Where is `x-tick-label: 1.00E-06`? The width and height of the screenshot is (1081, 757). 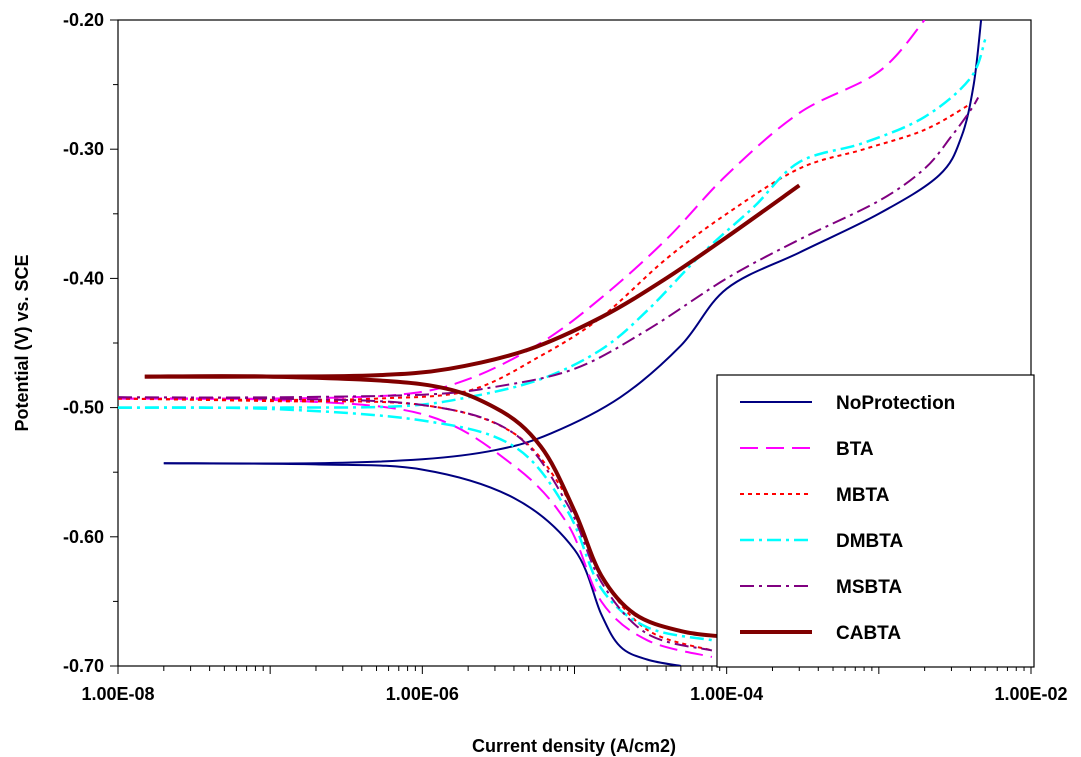 x-tick-label: 1.00E-06 is located at coordinates (422, 694).